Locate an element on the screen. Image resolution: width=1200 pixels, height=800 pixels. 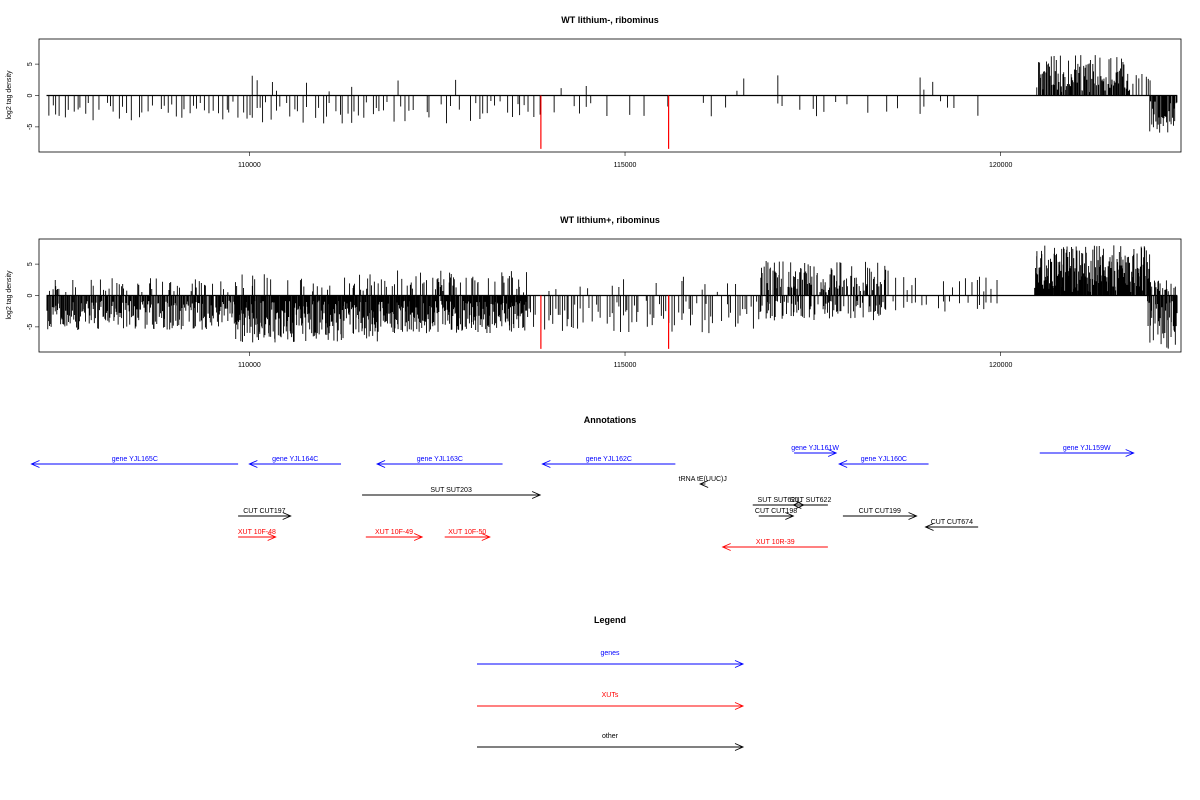
feature-cut-cut199: CUT CUT199 is located at coordinates (880, 514).